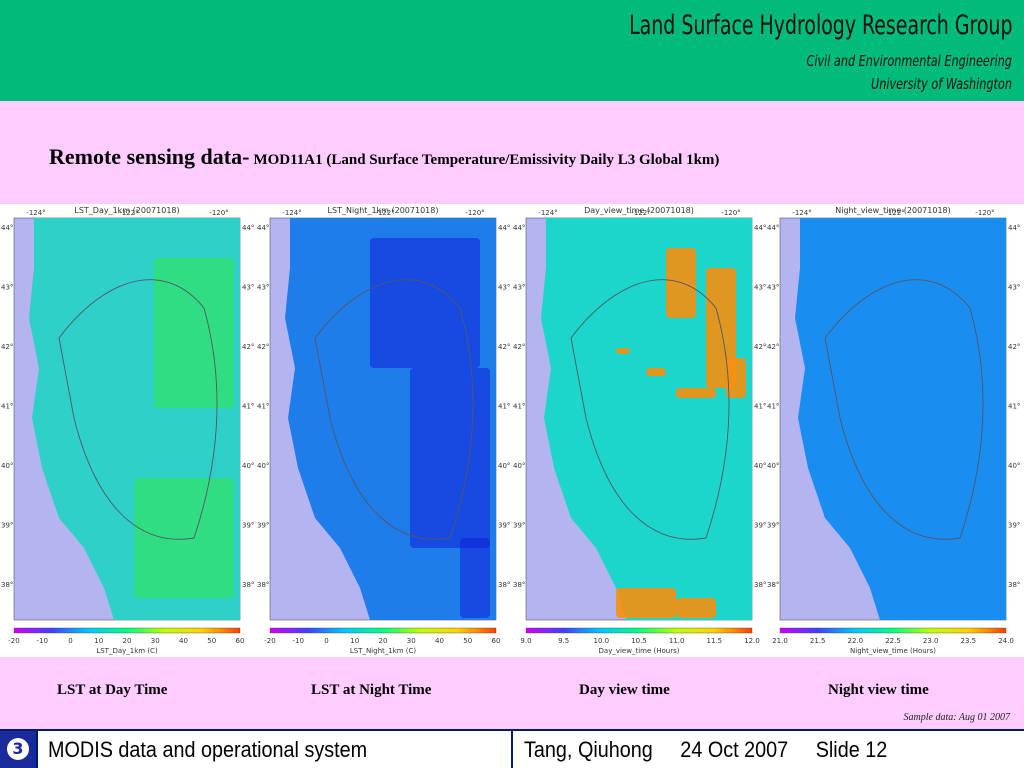 This screenshot has width=1024, height=768. I want to click on map-title: Night_view_time (20071018), so click(893, 210).